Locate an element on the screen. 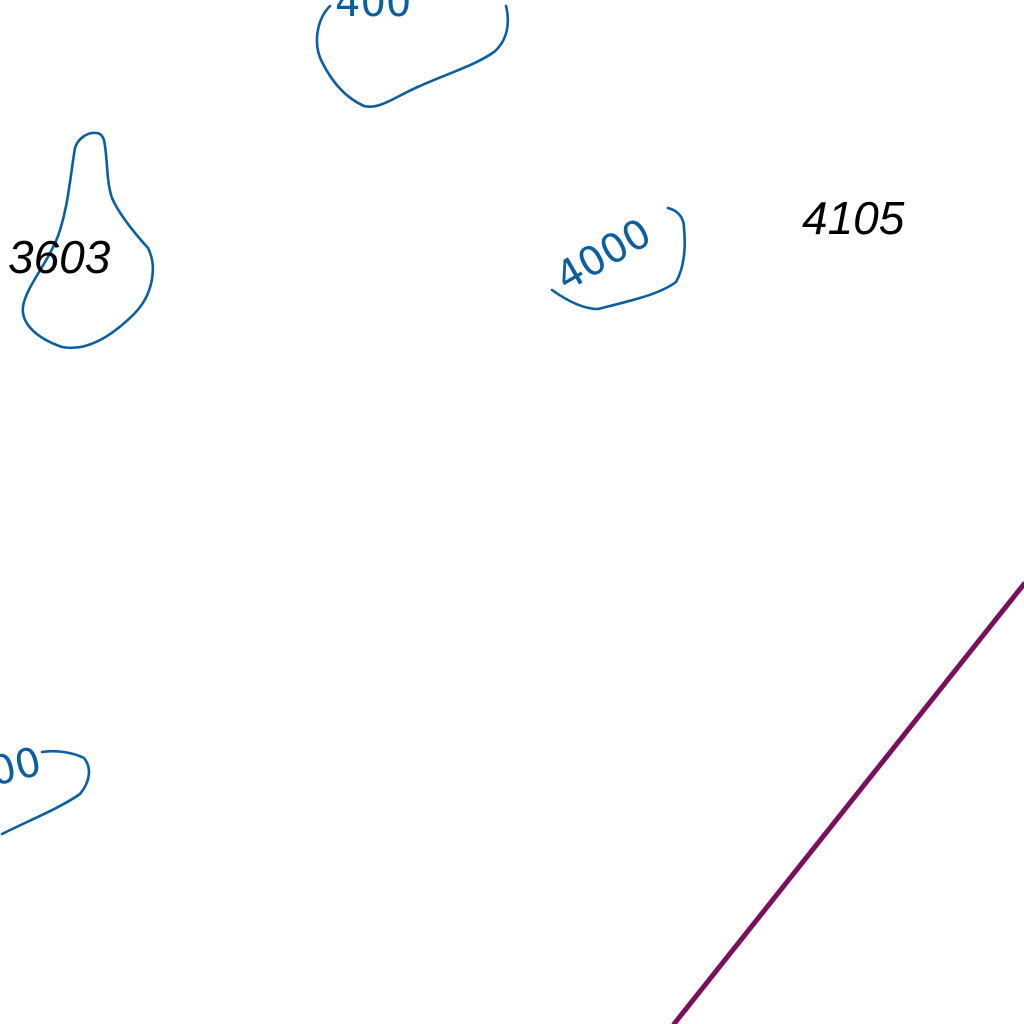 Image resolution: width=1024 pixels, height=1024 pixels. contour-line-left is located at coordinates (88, 240).